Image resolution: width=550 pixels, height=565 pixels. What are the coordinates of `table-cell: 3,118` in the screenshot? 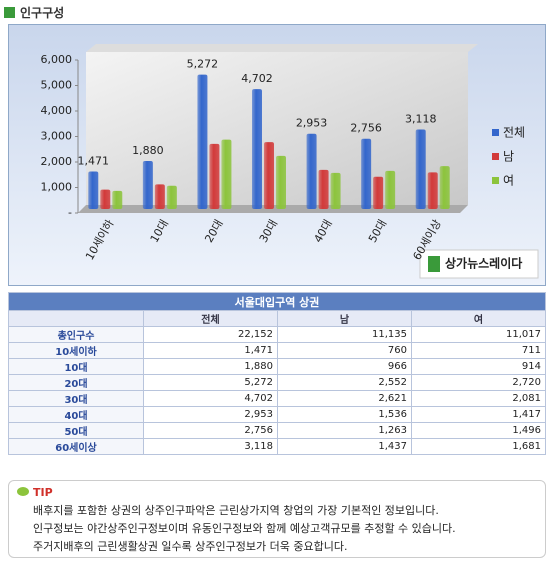 It's located at (210, 446).